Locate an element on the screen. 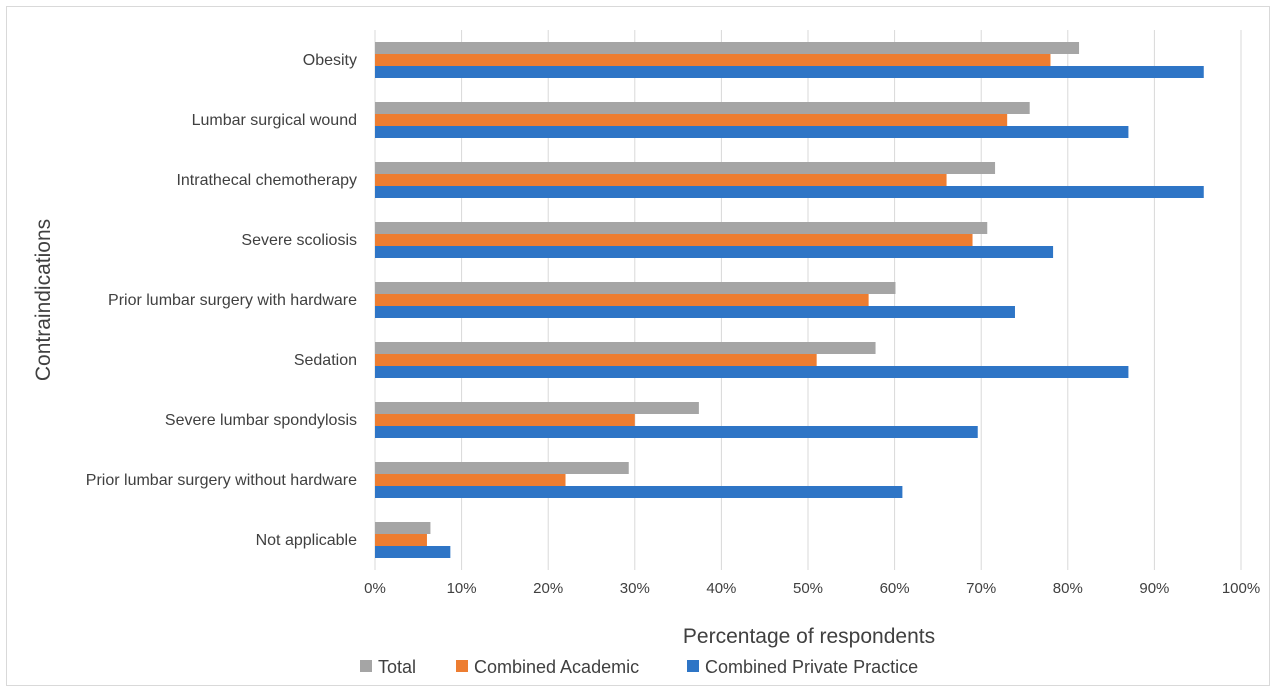 This screenshot has height=692, width=1276. x-axis-title: Percentage of respondents is located at coordinates (809, 636).